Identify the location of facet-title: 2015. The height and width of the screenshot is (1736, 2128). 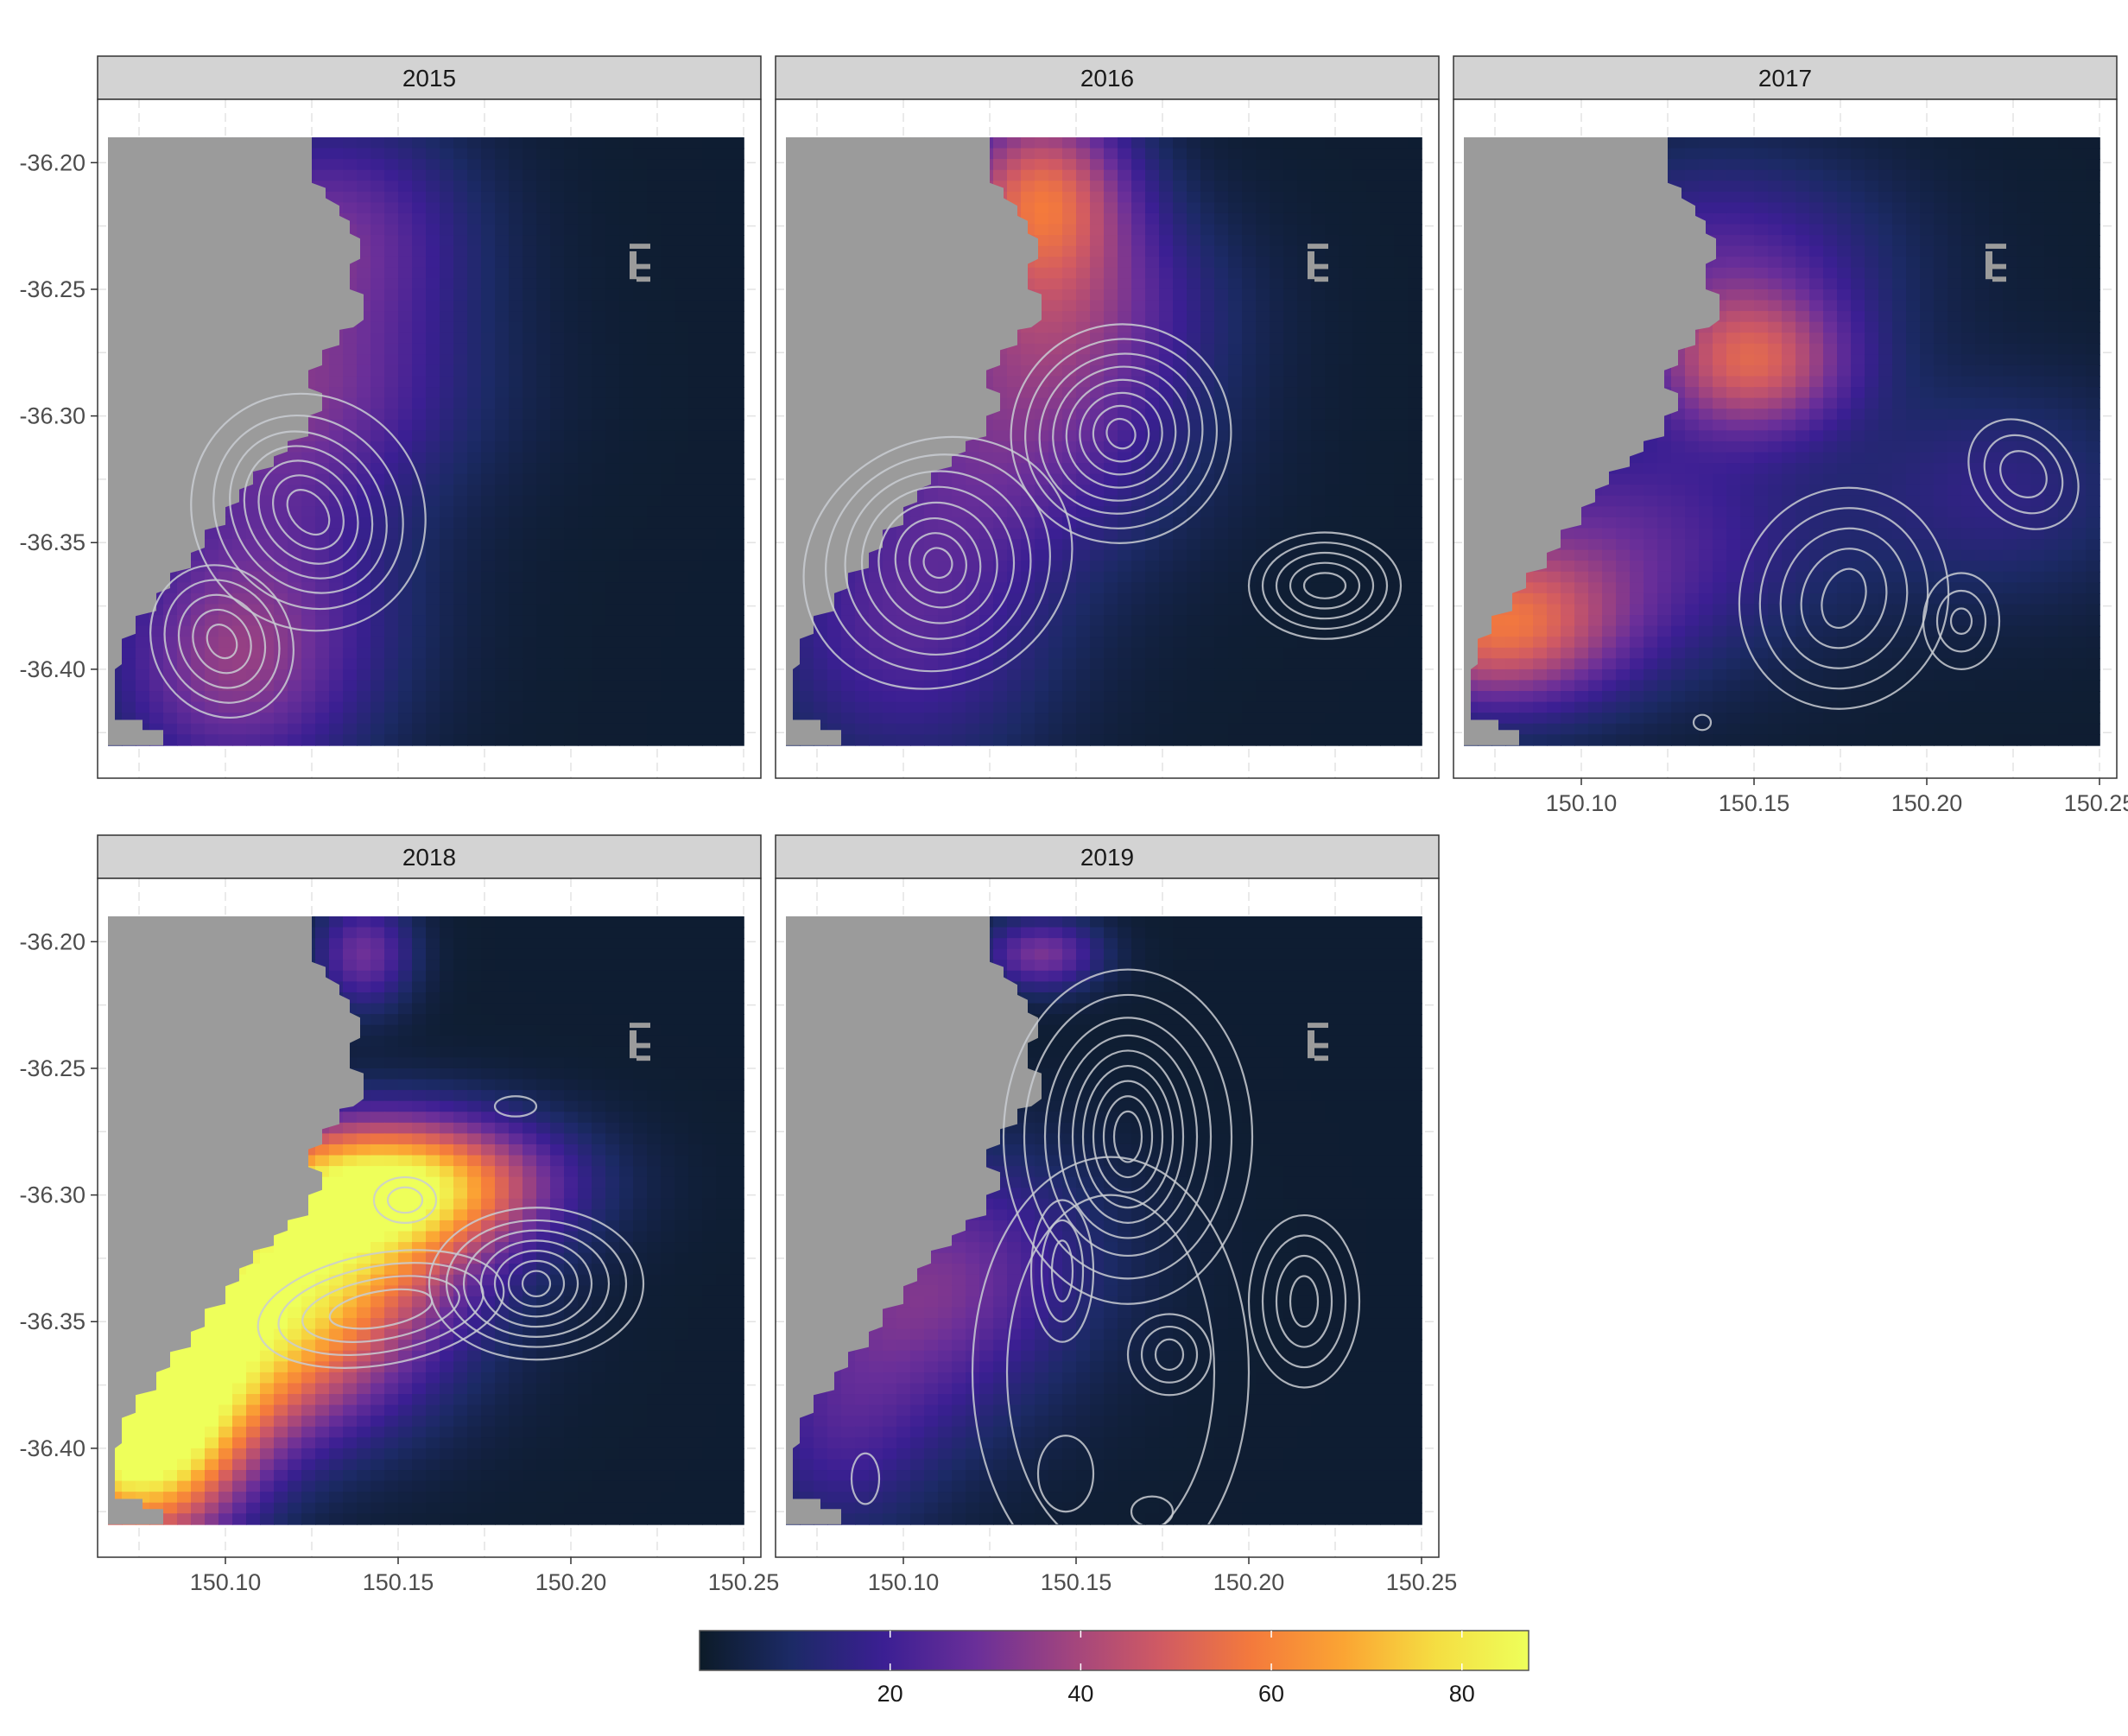
(429, 78).